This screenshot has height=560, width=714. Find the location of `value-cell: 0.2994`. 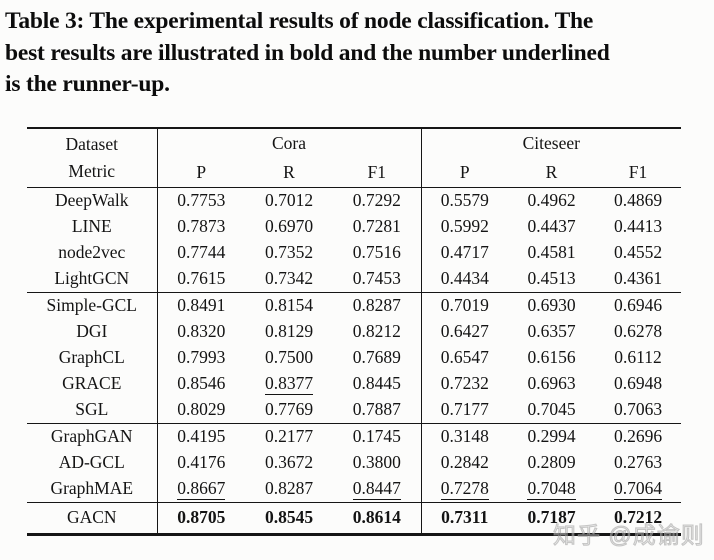

value-cell: 0.2994 is located at coordinates (551, 436).